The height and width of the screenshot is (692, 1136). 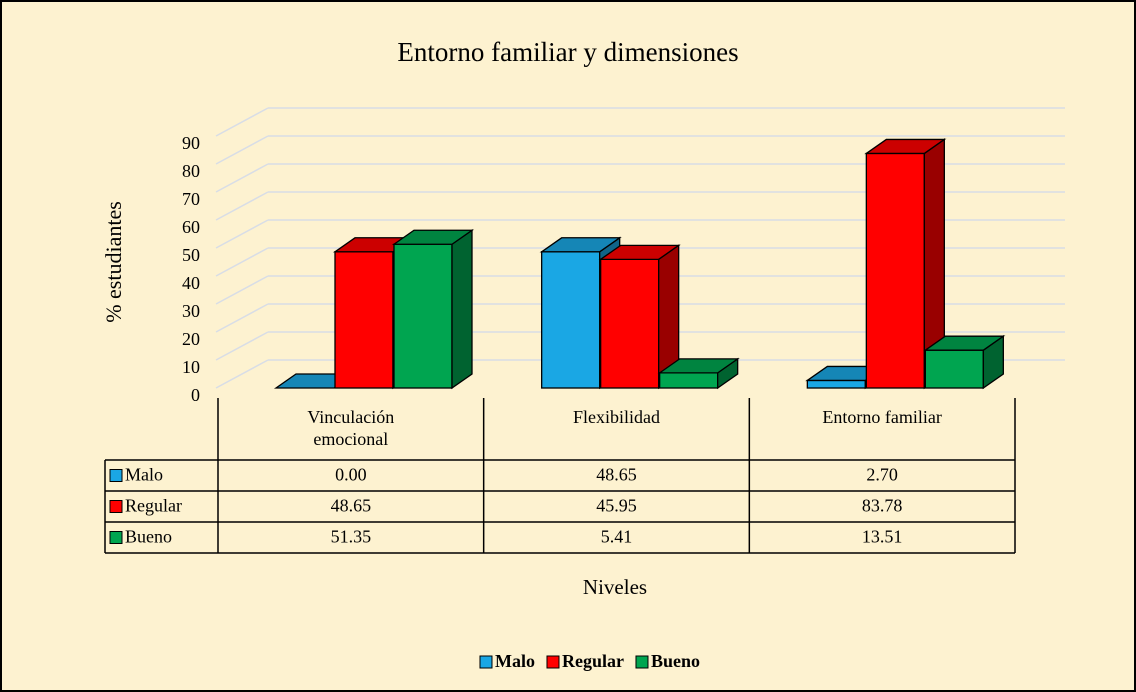 I want to click on table-value: 83.78, so click(x=882, y=506).